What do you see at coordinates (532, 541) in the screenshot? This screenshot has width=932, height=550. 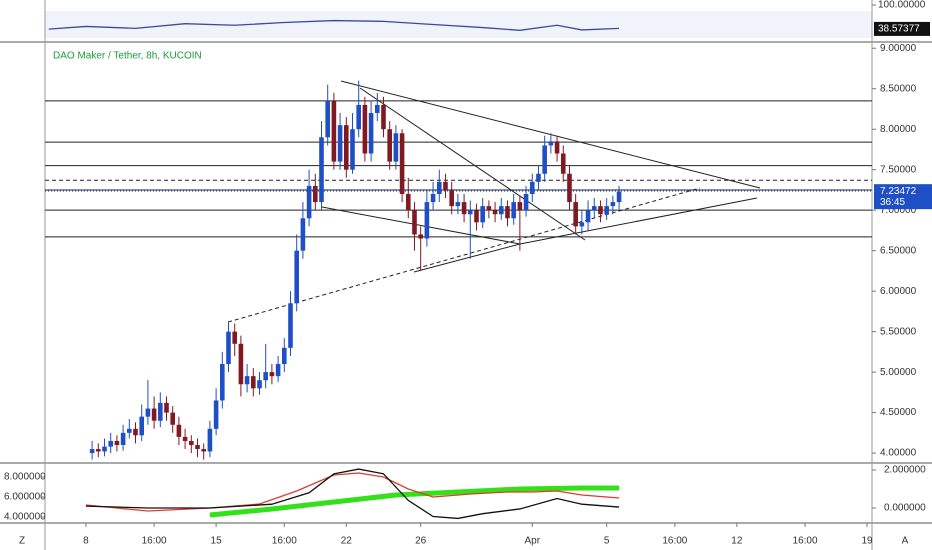 I see `x-tick-label: Apr` at bounding box center [532, 541].